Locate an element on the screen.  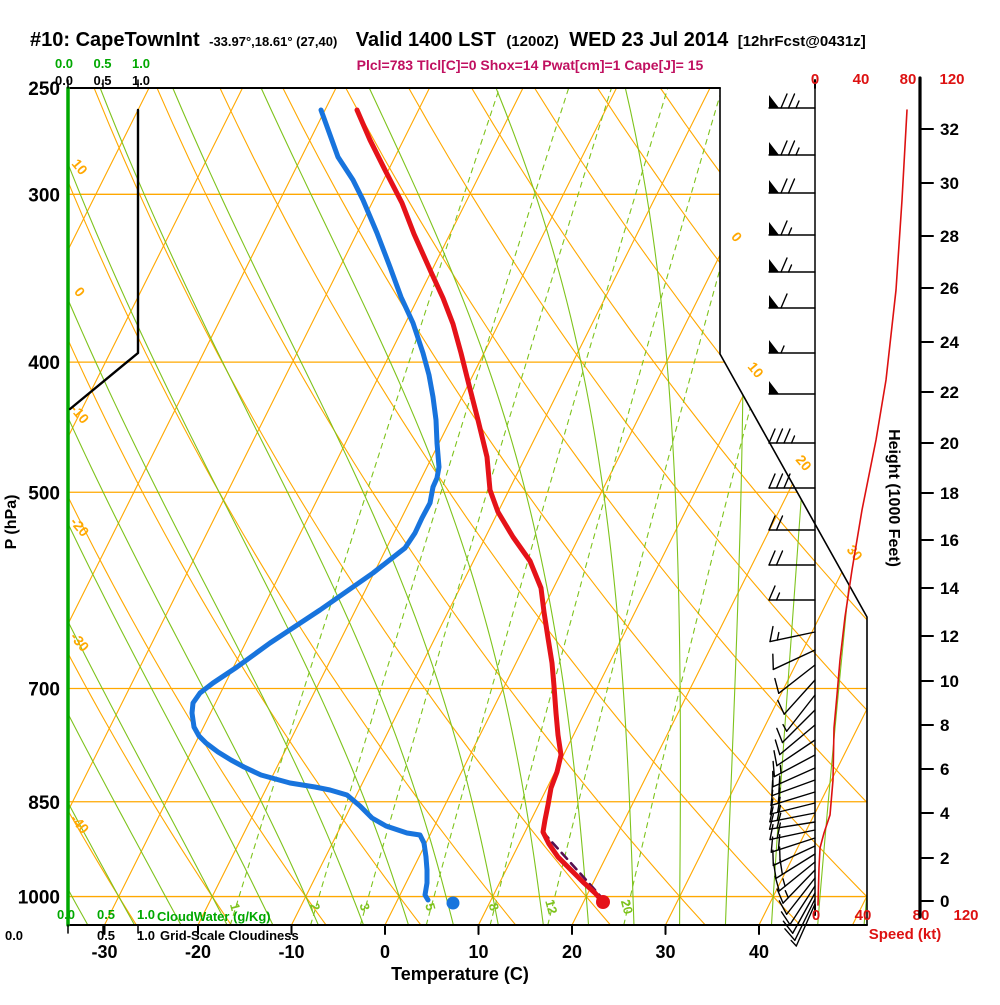
mixing-ratio-label-12: 12 is located at coordinates (551, 907).